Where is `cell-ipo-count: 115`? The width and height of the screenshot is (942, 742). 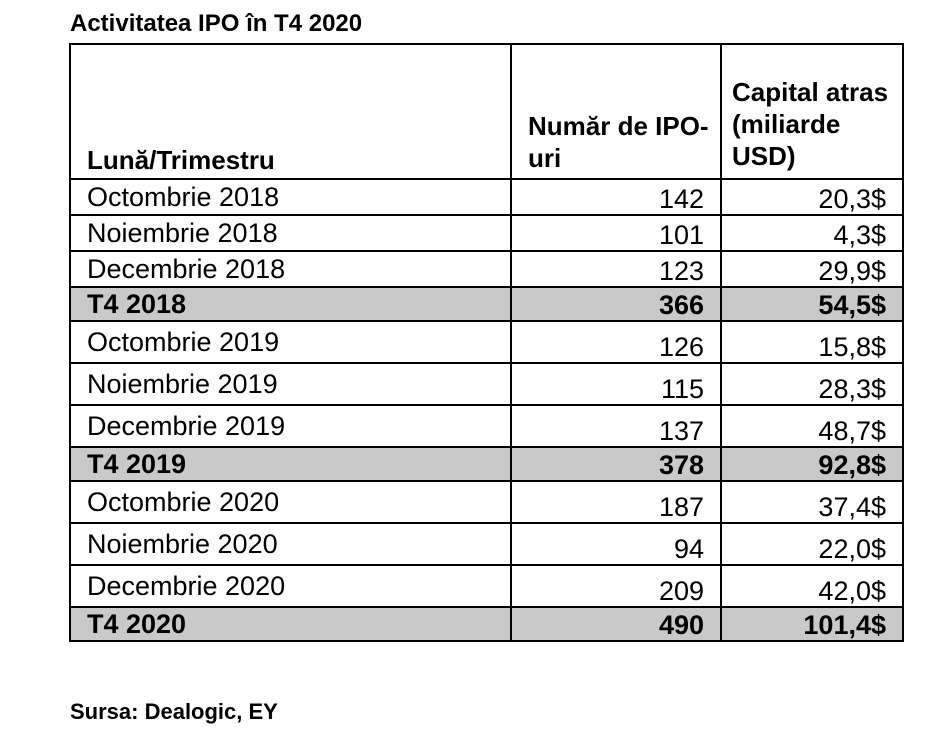
cell-ipo-count: 115 is located at coordinates (616, 384).